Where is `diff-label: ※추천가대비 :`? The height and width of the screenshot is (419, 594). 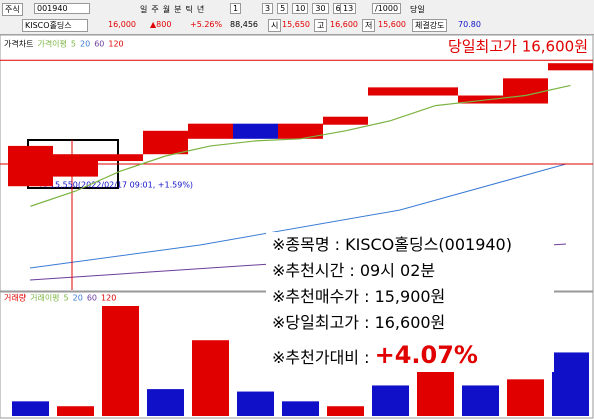 diff-label: ※추천가대비 : is located at coordinates (323, 357).